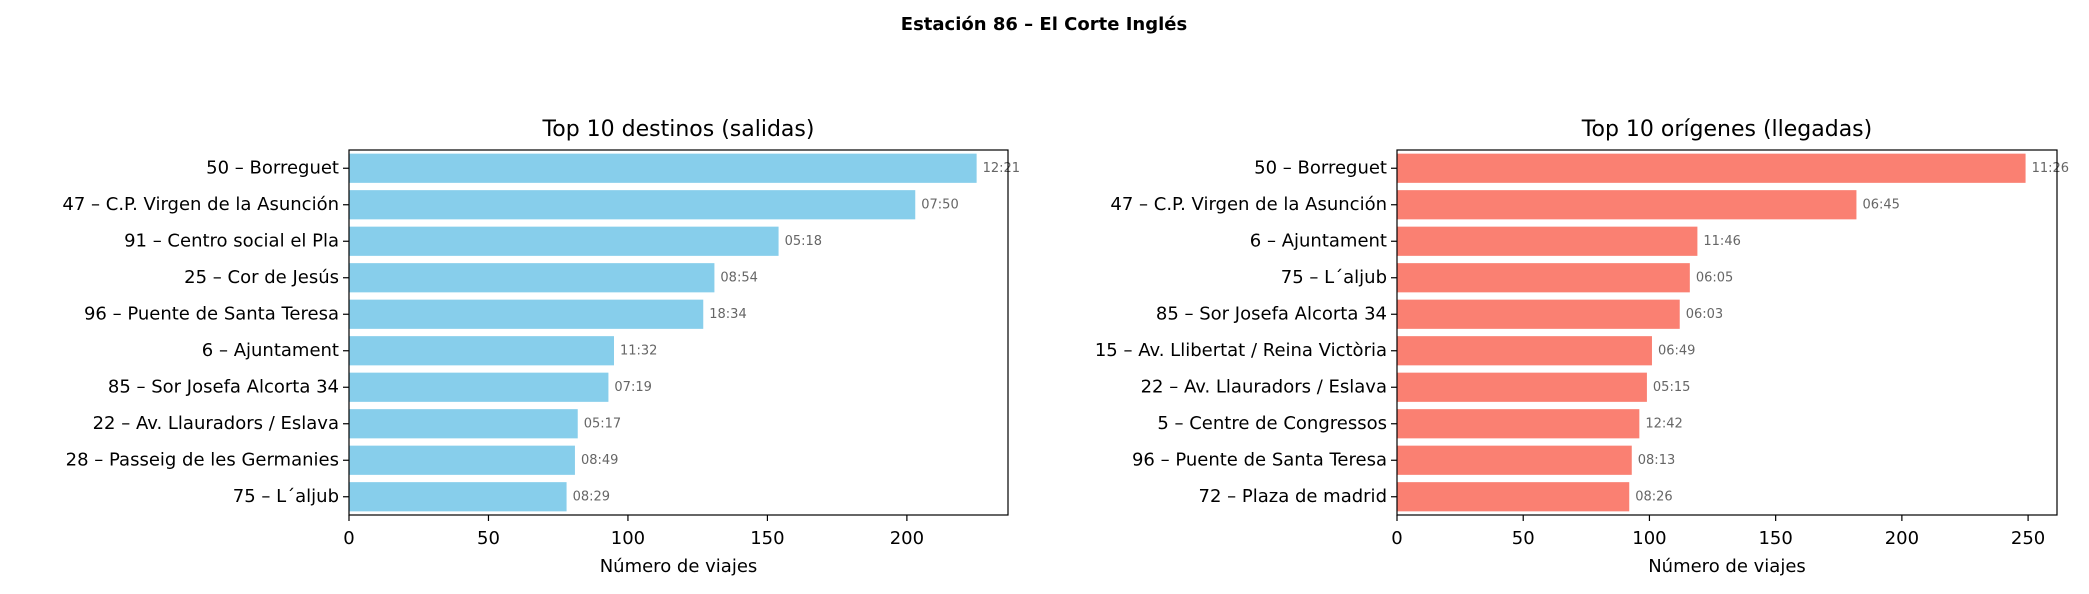  I want to click on bar-label: 08:13, so click(1656, 460).